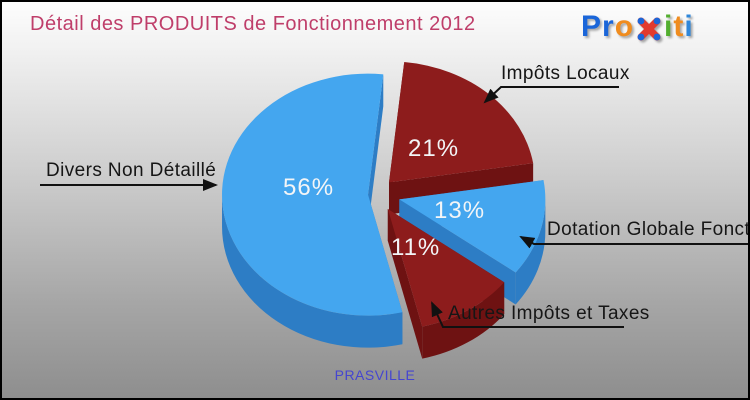 Image resolution: width=750 pixels, height=400 pixels. I want to click on pct-label-autres-impots: 11%, so click(416, 247).